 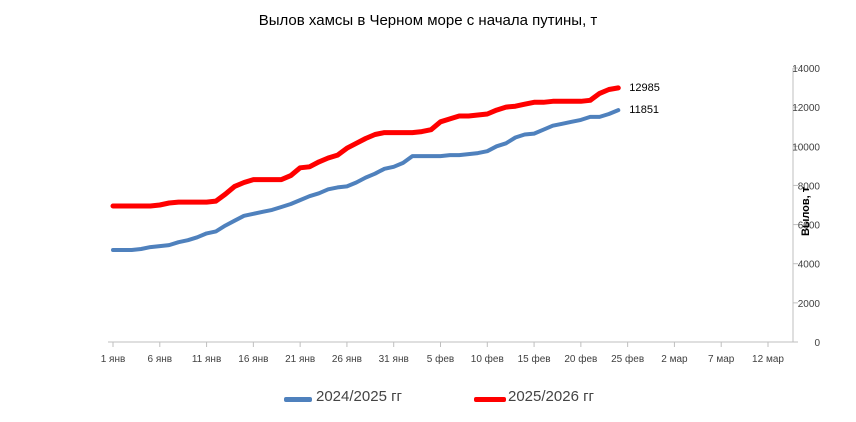 What do you see at coordinates (809, 304) in the screenshot?
I see `y-tick-label: 2000` at bounding box center [809, 304].